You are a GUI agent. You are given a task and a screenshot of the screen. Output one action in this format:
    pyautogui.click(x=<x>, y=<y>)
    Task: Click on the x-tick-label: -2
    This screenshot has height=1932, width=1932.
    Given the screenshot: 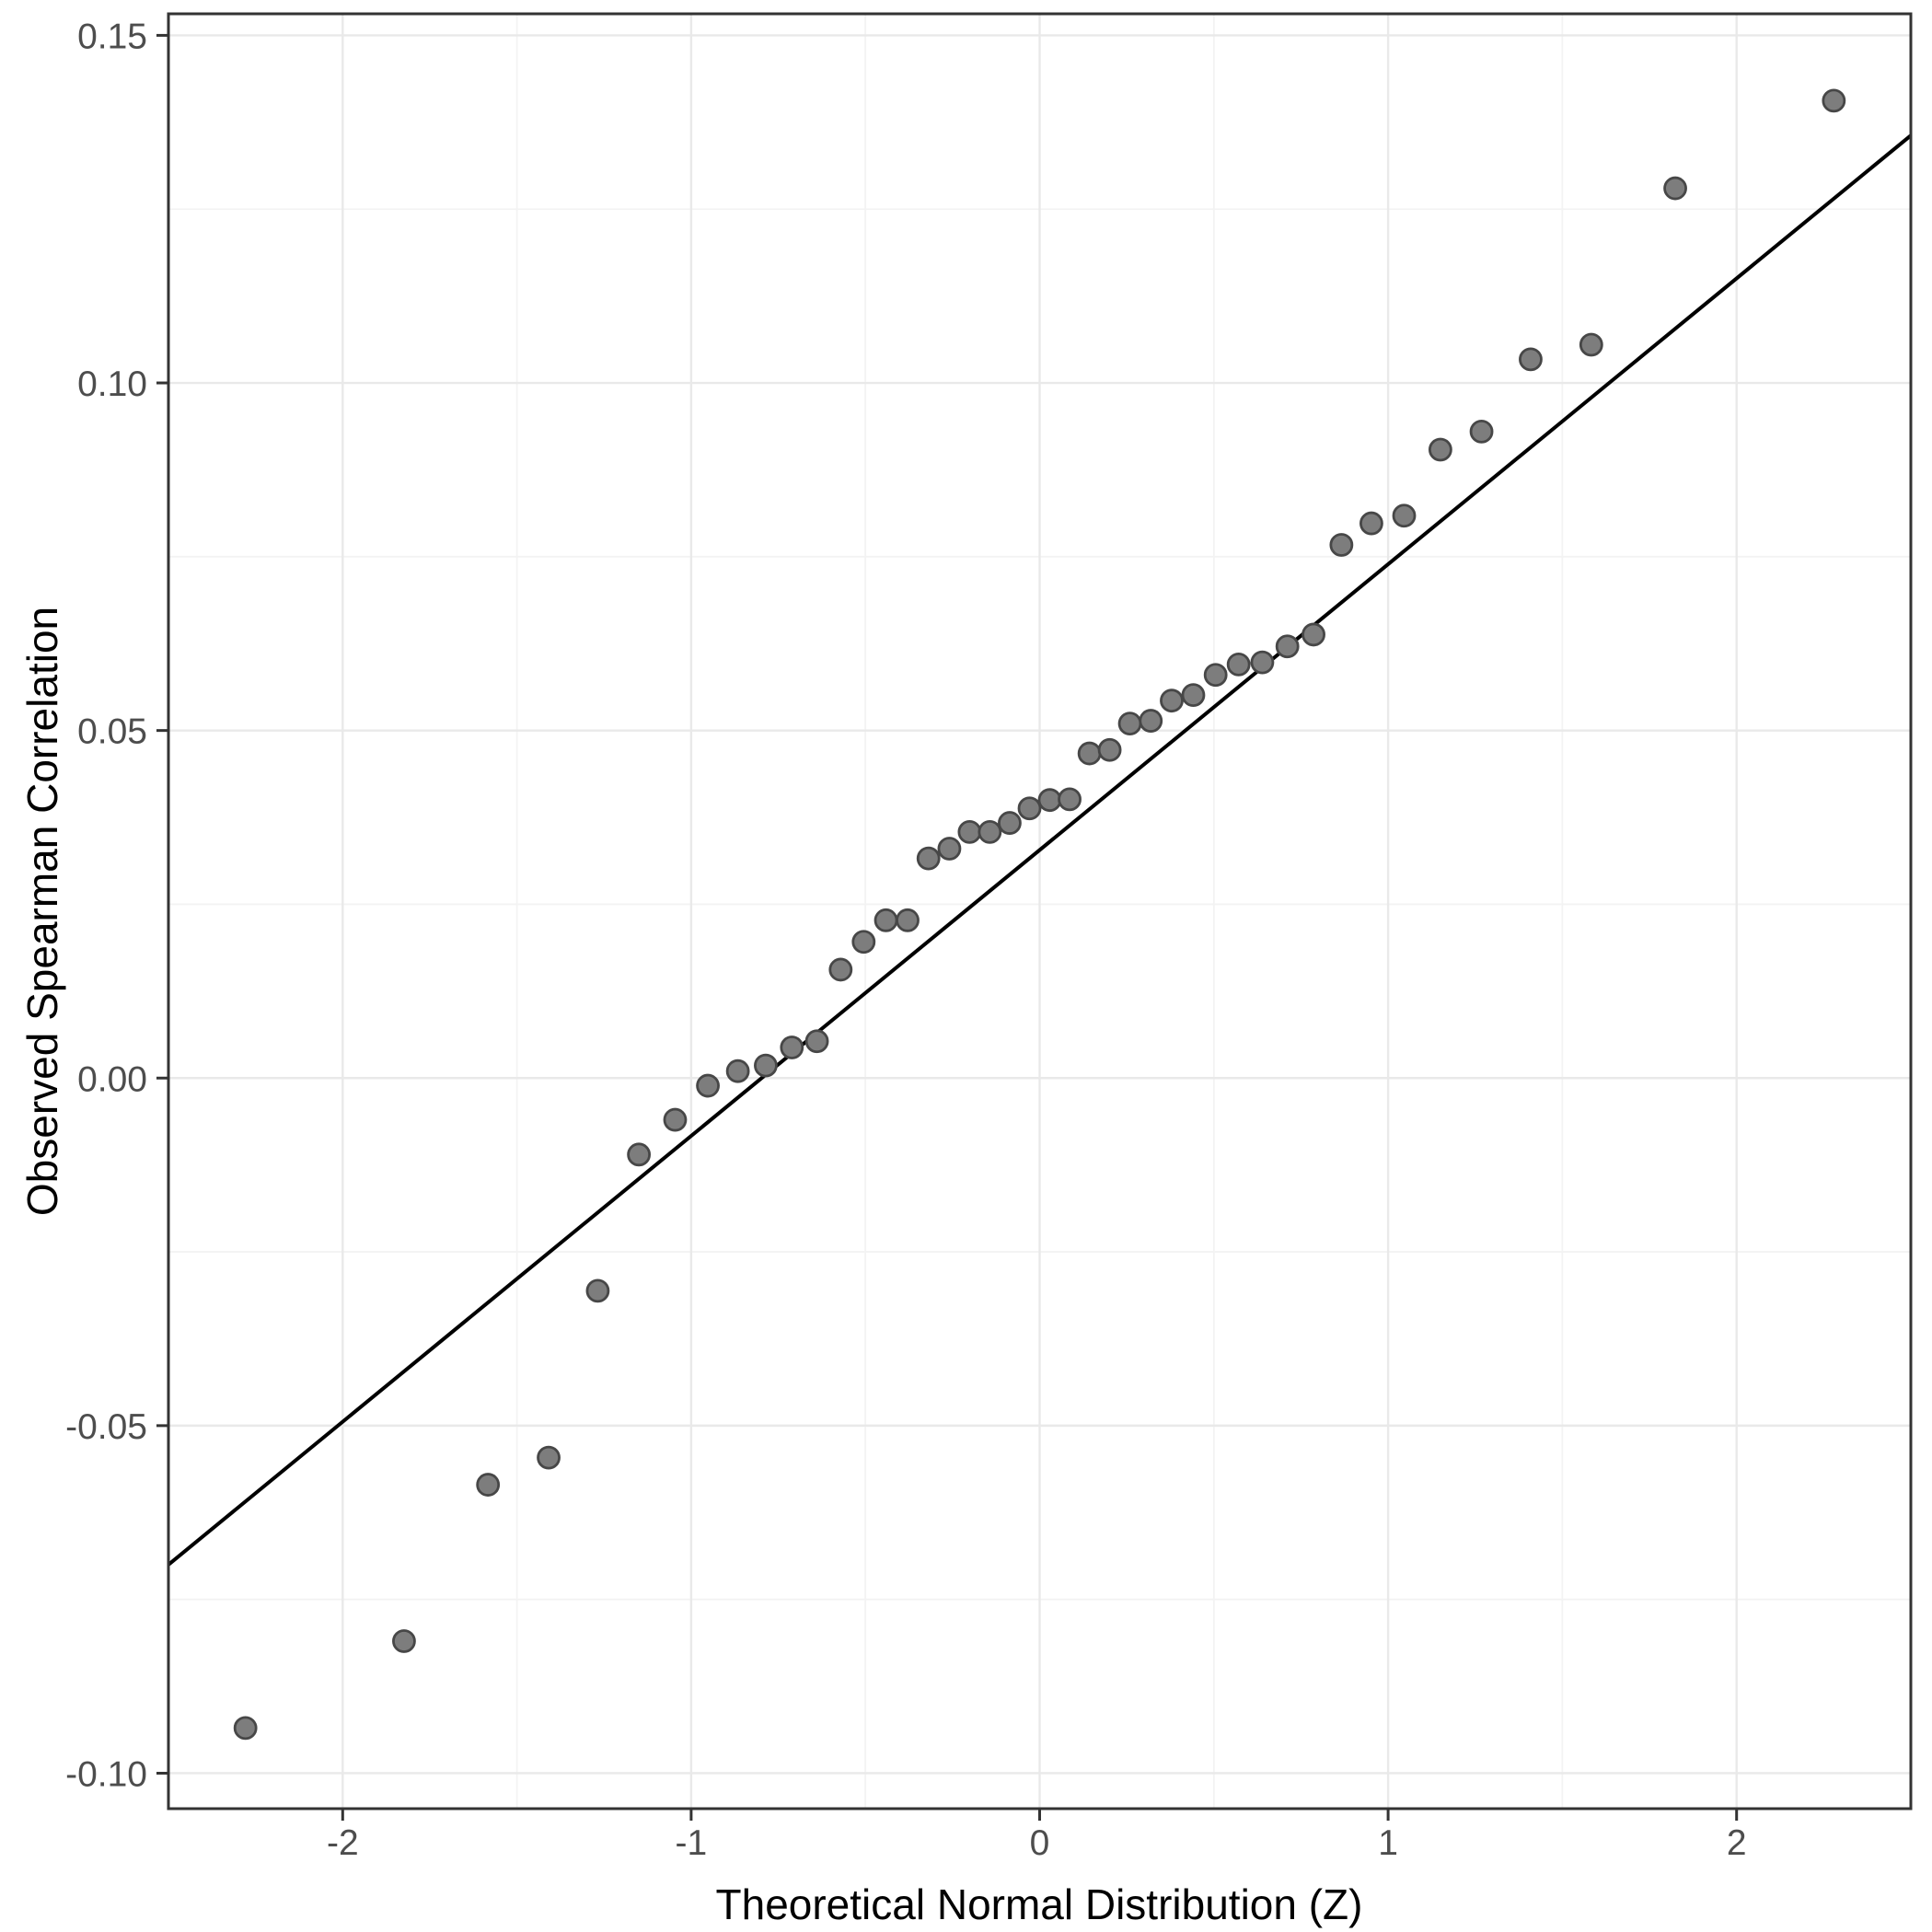 What is the action you would take?
    pyautogui.click(x=343, y=1843)
    